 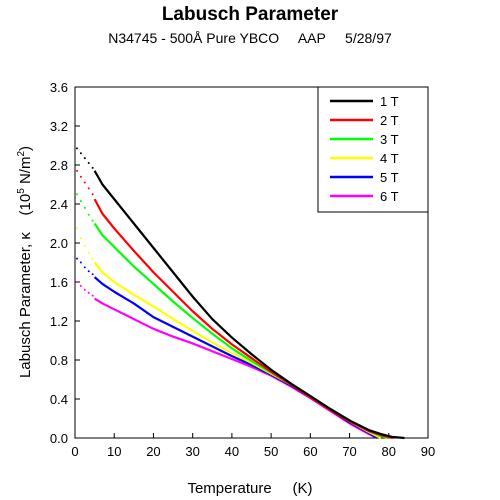 I want to click on x-tick-labels: 0 10 20 30 40 50 60 70 80 90, so click(x=253, y=451).